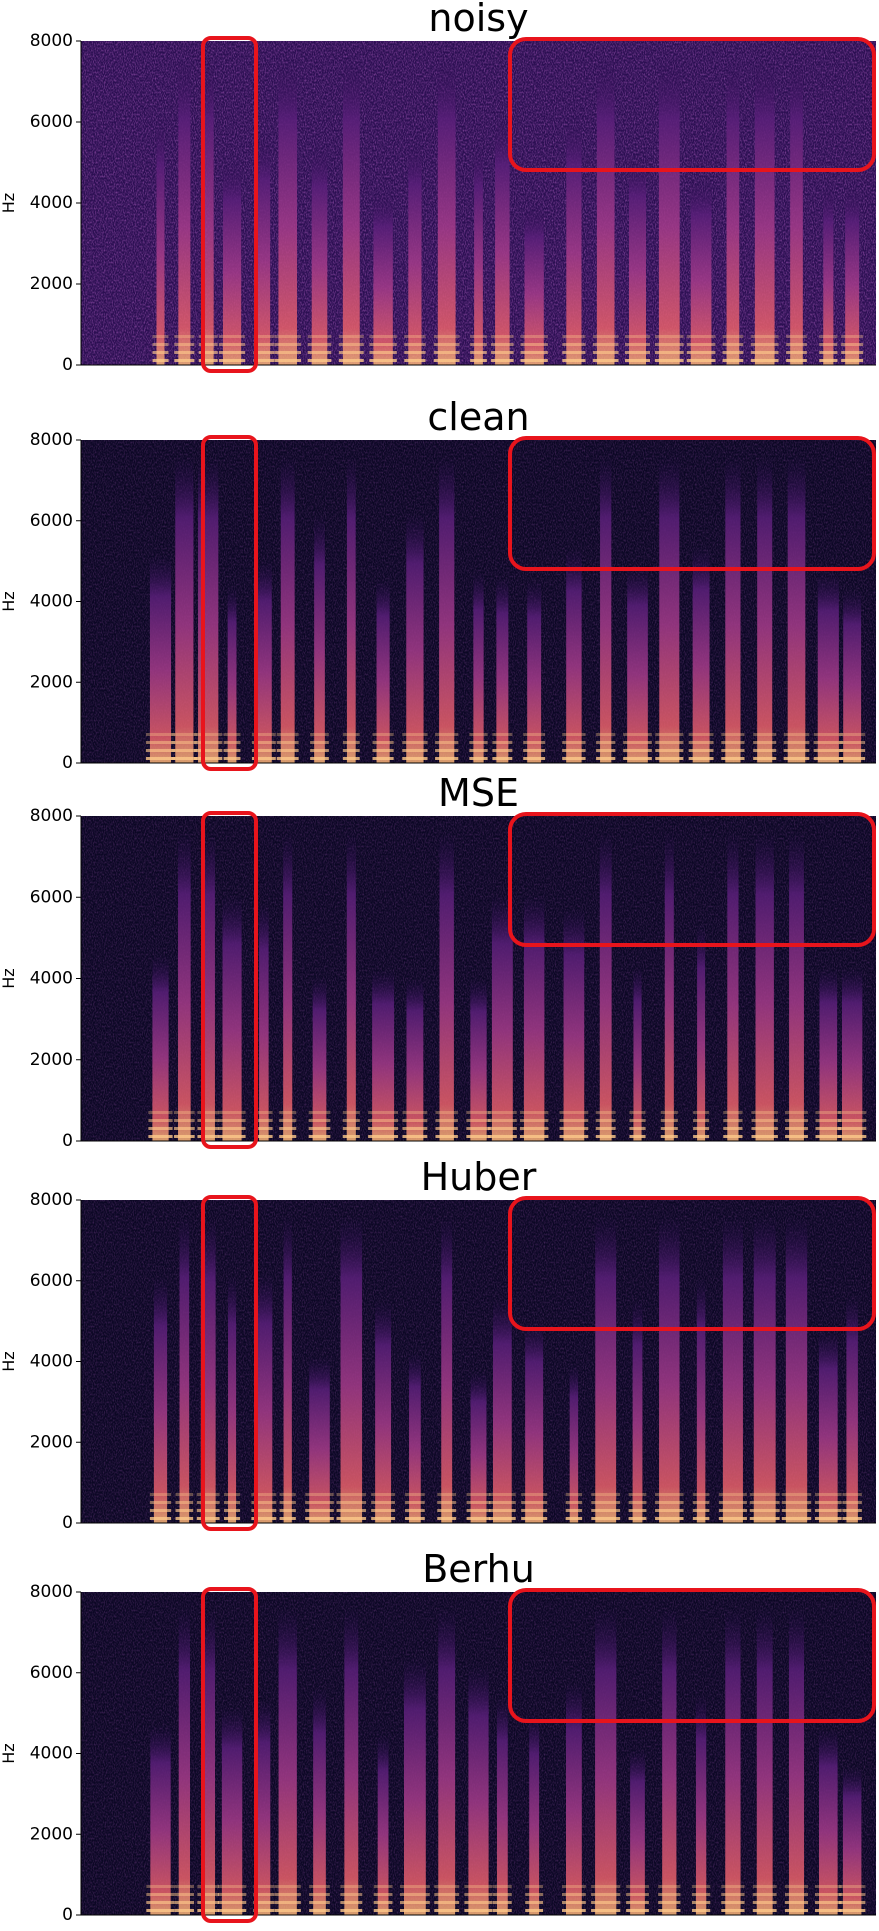  I want to click on y-tick-label: 6000, so click(51, 1281).